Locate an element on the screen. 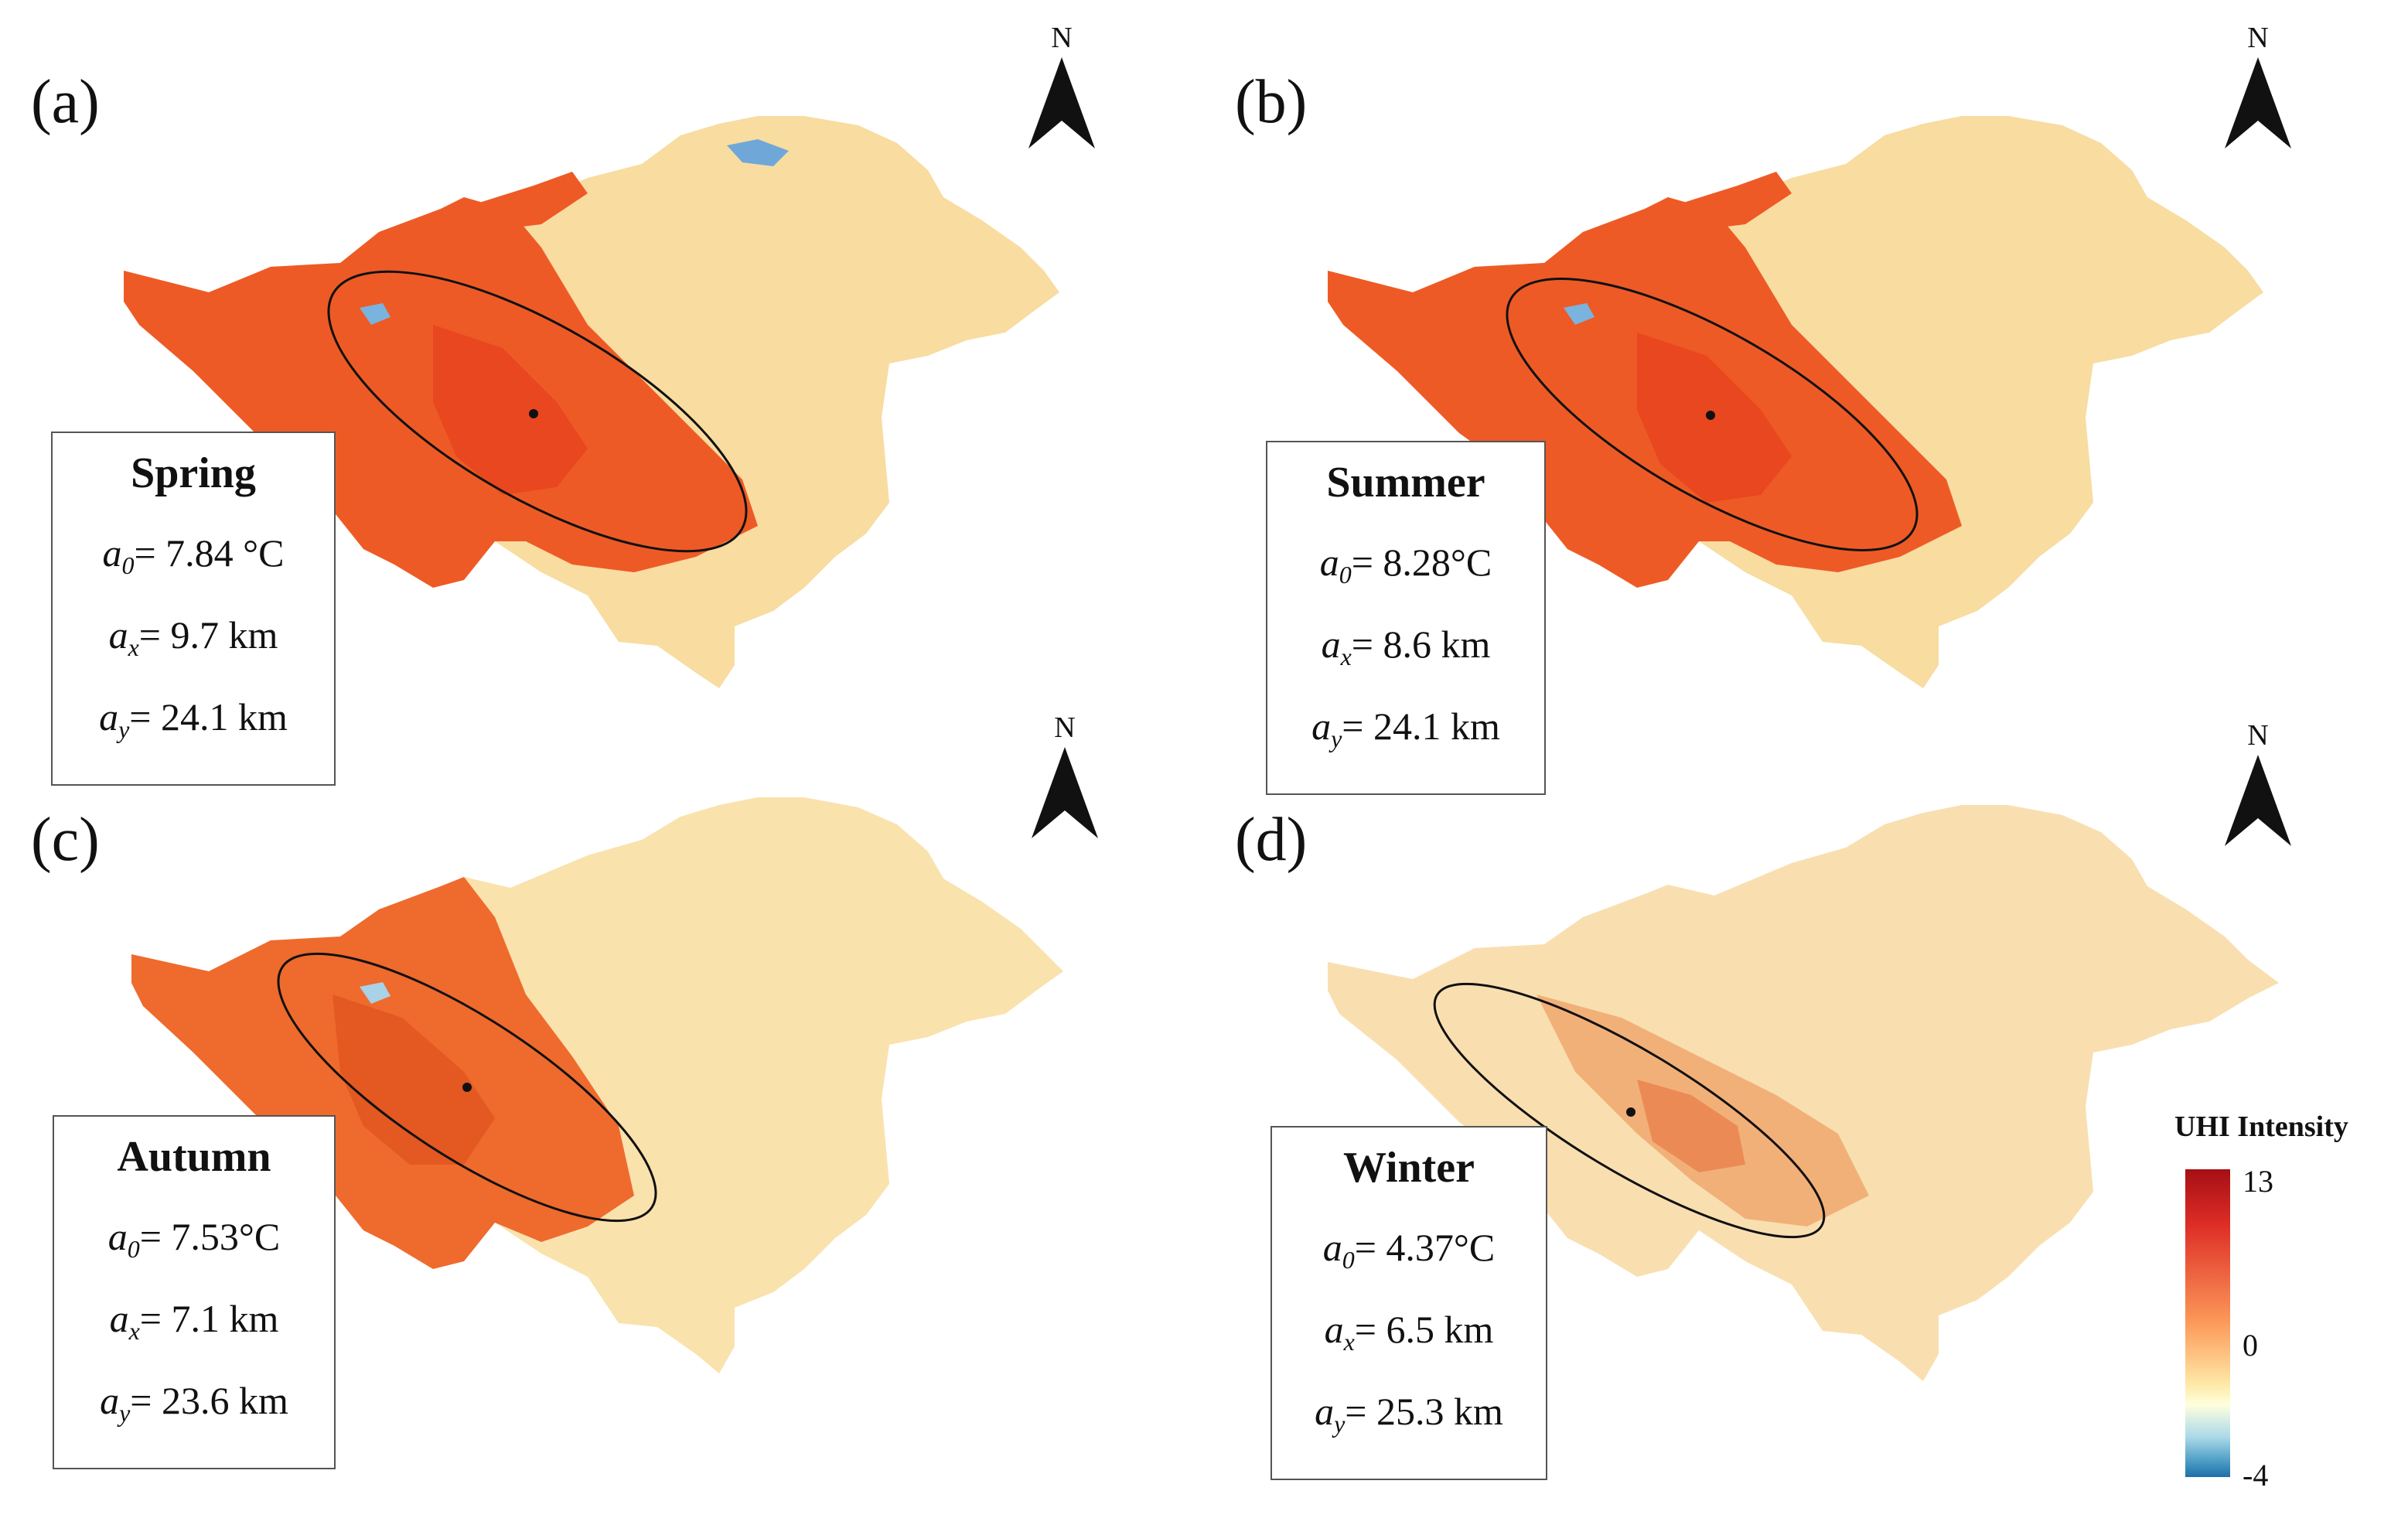  uhi-legend: UHI Intensity 13 0 -4 is located at coordinates (2281, 1299).